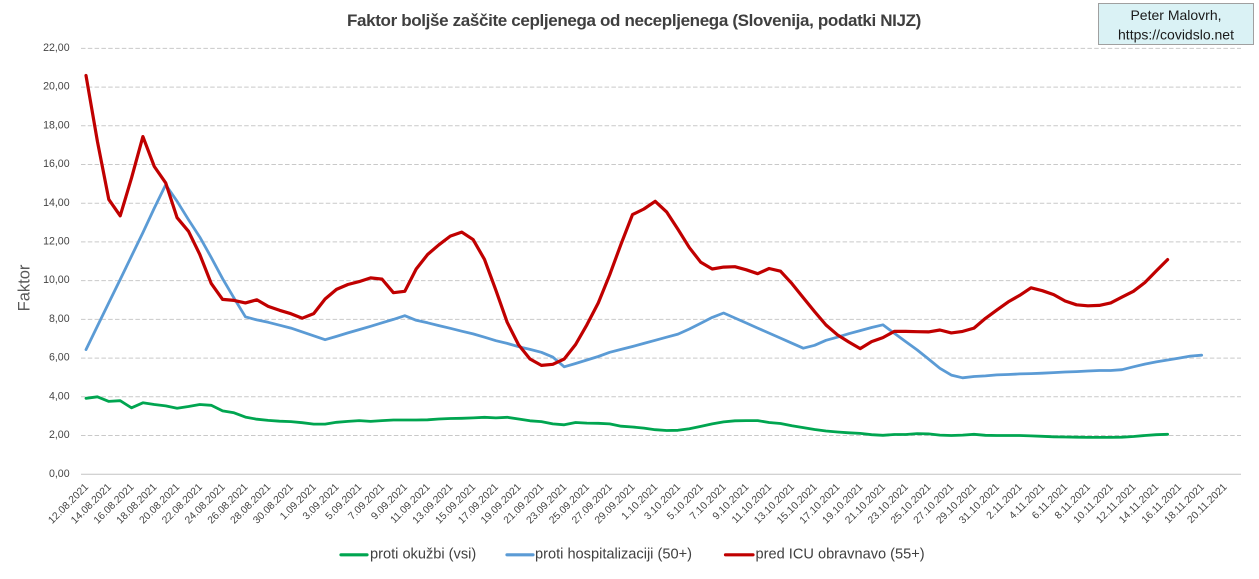 The width and height of the screenshot is (1259, 579). I want to click on svg-text: 2,00, so click(59, 435).